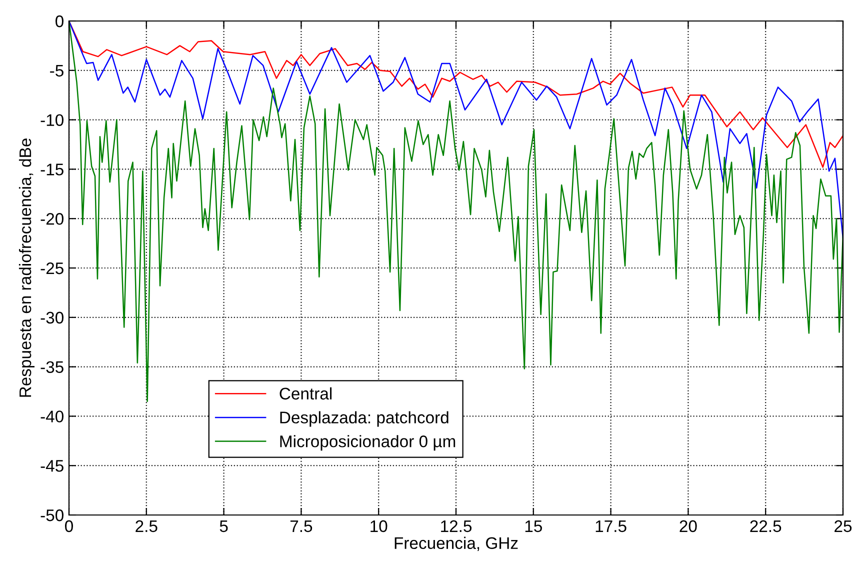  Describe the element at coordinates (52, 170) in the screenshot. I see `y-tick-label: -15` at that location.